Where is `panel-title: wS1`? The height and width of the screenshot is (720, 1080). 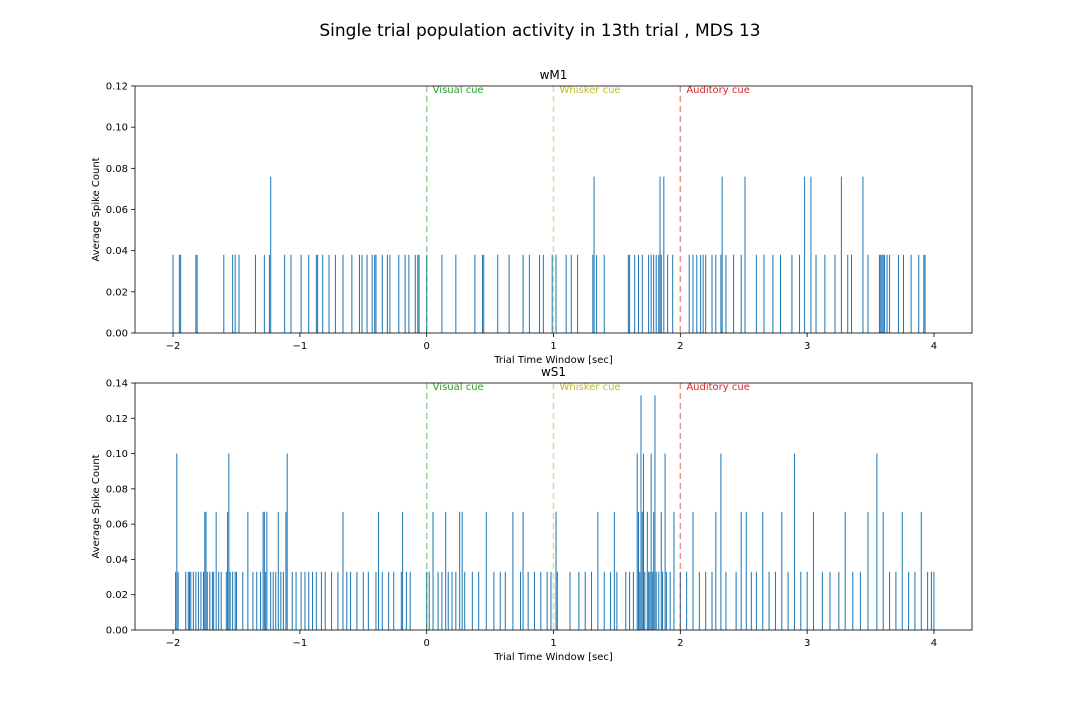 panel-title: wS1 is located at coordinates (553, 372).